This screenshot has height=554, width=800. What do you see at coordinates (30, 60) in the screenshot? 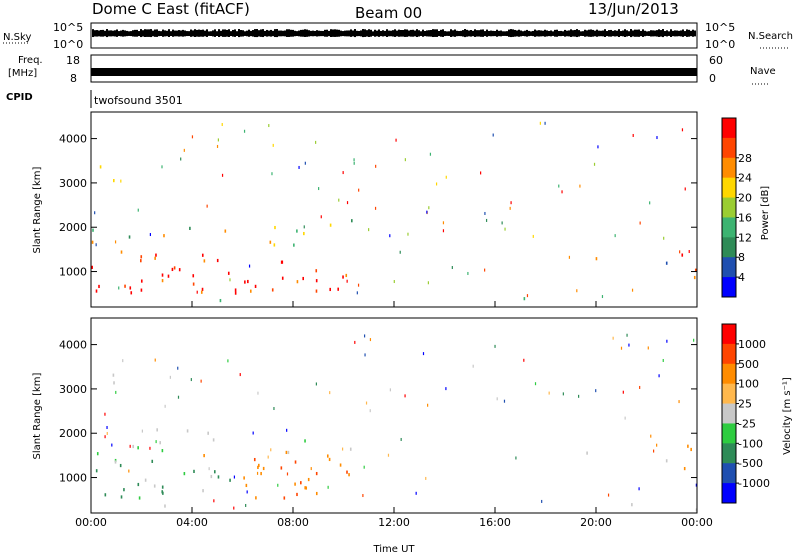
I see `freq-label-line1: Freq.` at bounding box center [30, 60].